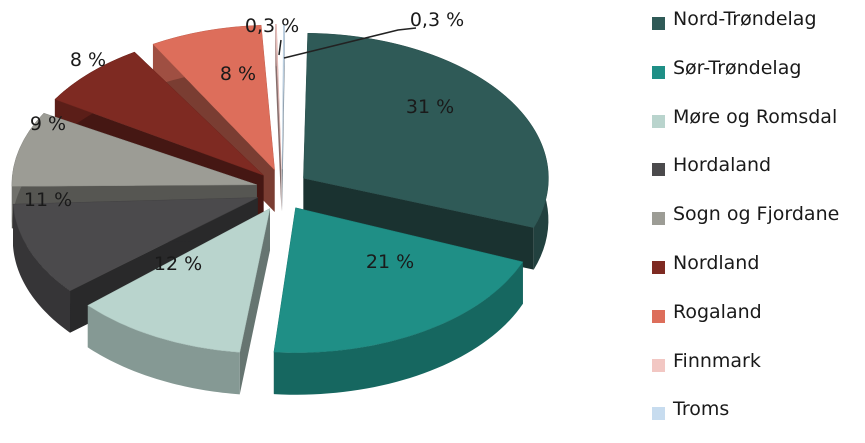  I want to click on slice-label: 11 %, so click(48, 200).